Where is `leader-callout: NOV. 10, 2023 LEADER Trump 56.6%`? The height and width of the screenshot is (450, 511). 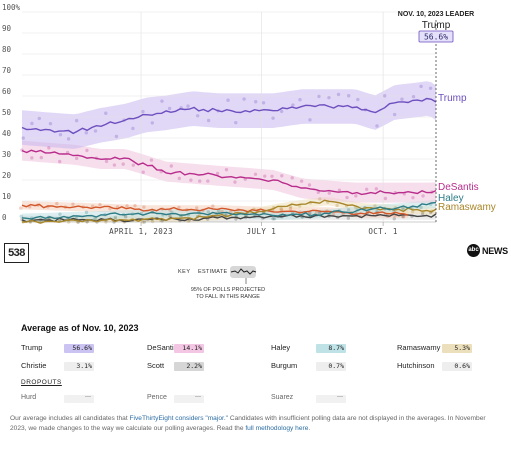 leader-callout: NOV. 10, 2023 LEADER Trump 56.6% is located at coordinates (436, 116).